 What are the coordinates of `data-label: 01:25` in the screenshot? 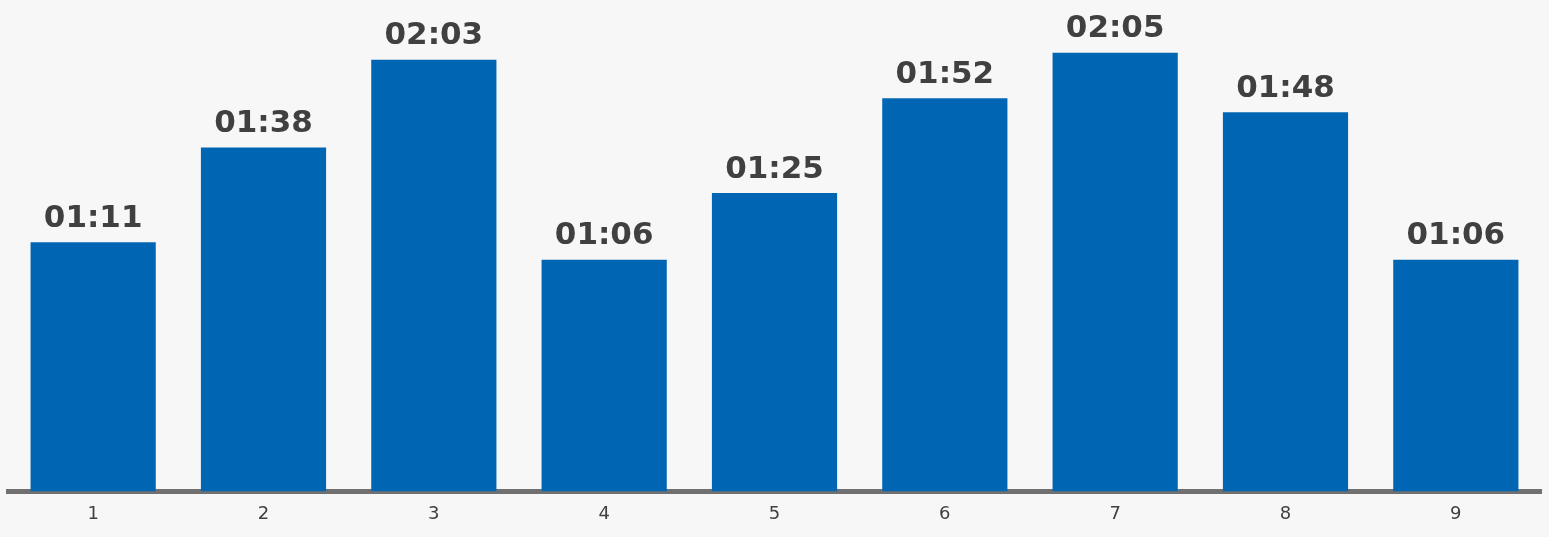 It's located at (774, 166).